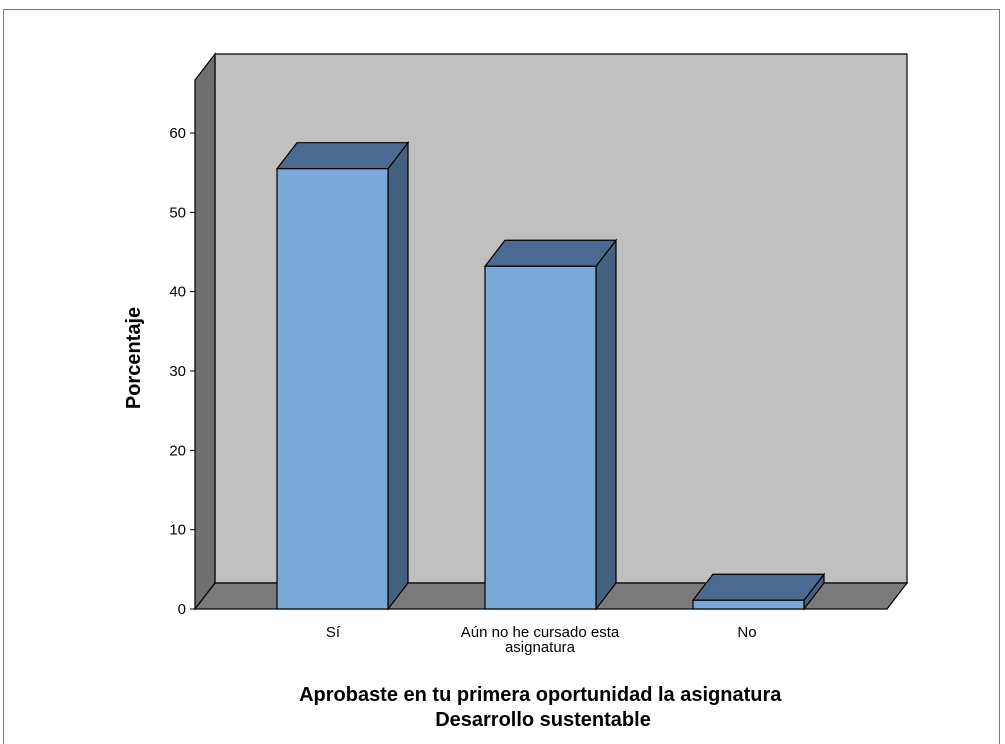  I want to click on x-tick-label-line: asignatura, so click(540, 647).